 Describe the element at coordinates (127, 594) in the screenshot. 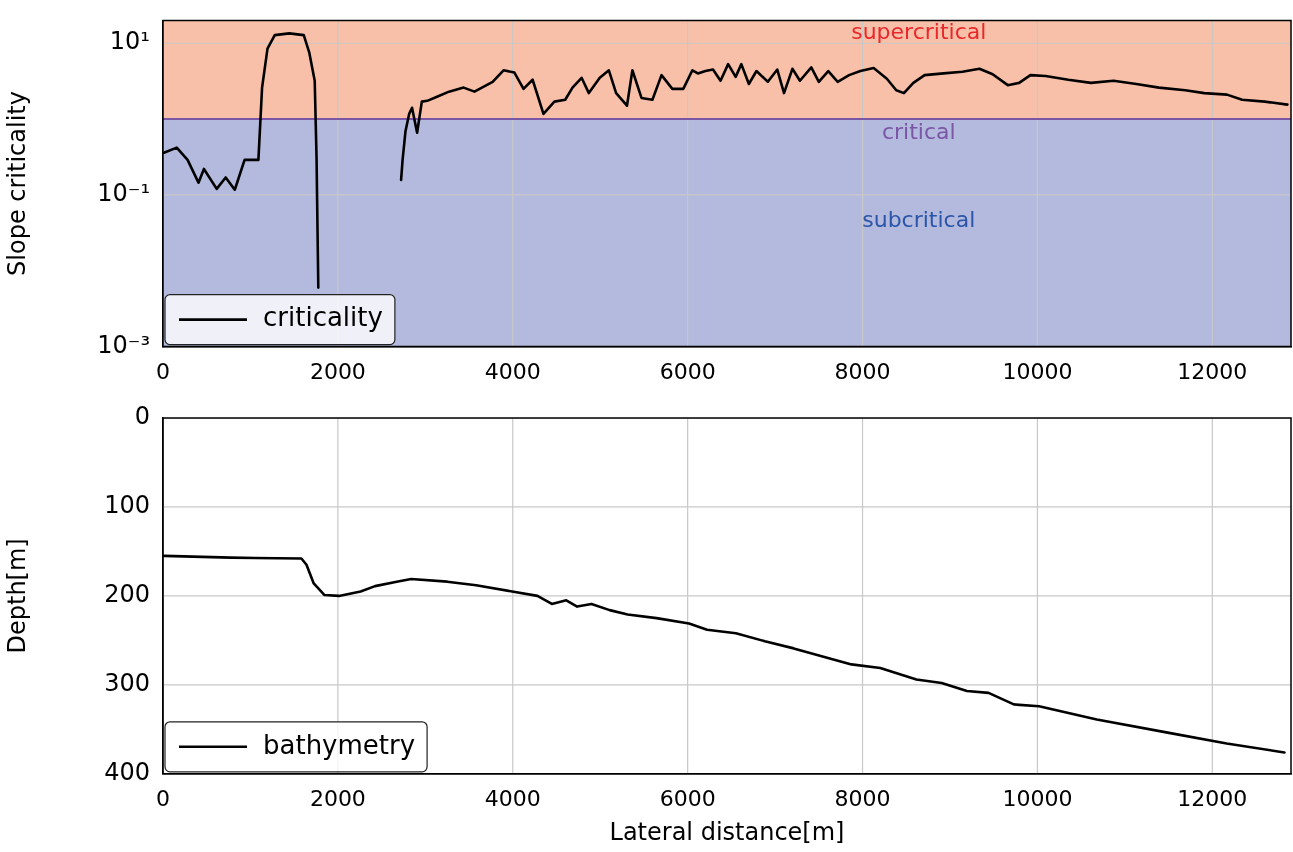

I see `y-tick-label: 200` at that location.